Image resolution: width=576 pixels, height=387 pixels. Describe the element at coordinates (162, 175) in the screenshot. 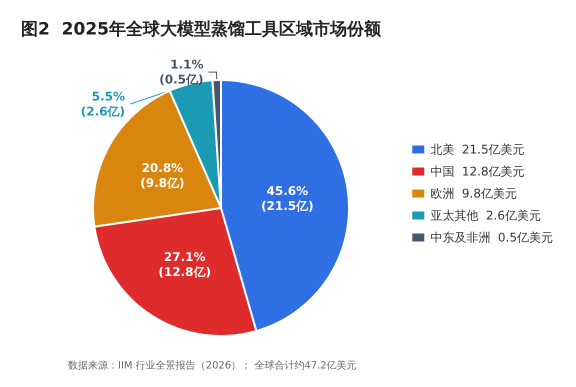

I see `data-label: 20.8% (9.8亿)` at that location.